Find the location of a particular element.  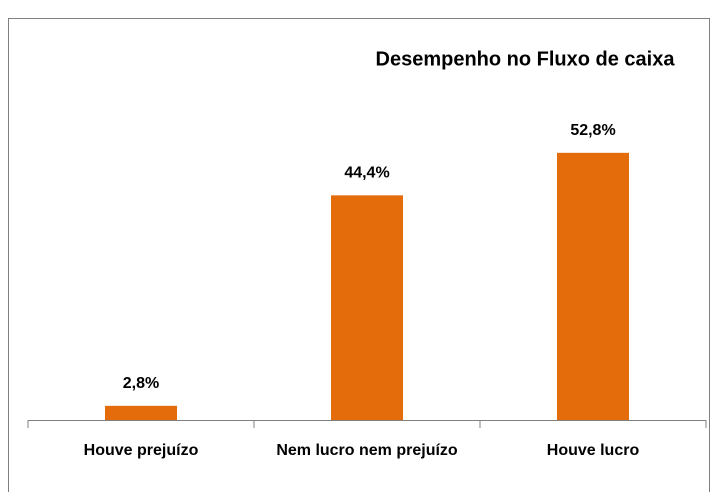

chart-title: Desempenho no Fluxo de caixa is located at coordinates (526, 59).